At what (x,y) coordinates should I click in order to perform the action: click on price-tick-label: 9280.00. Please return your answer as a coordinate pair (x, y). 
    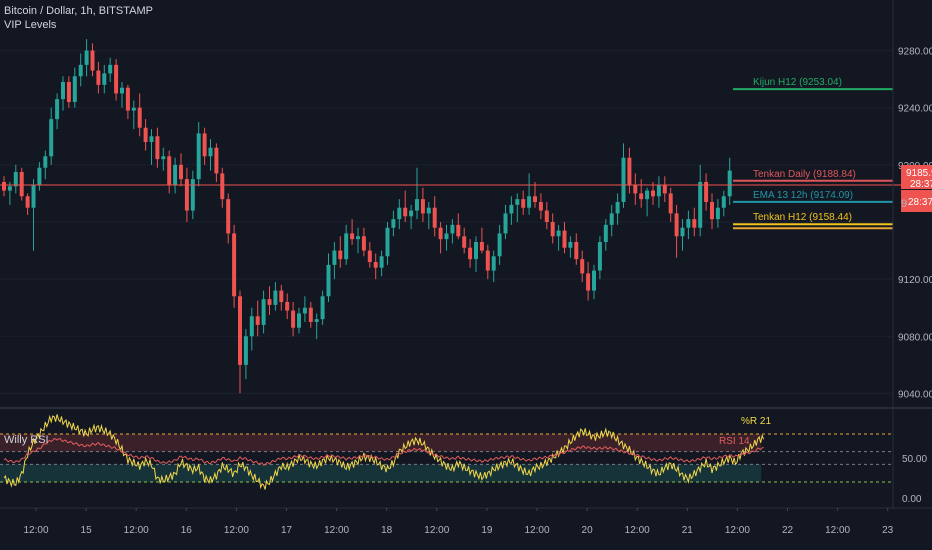
    Looking at the image, I should click on (915, 52).